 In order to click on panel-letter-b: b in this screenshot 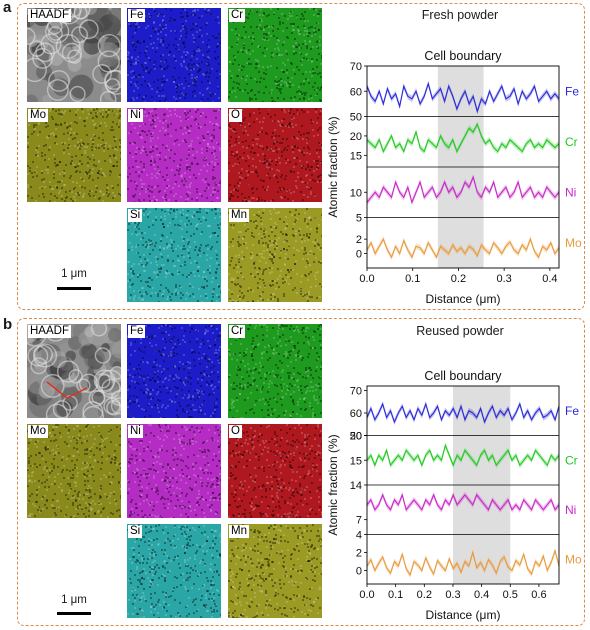, I will do `click(8, 324)`.